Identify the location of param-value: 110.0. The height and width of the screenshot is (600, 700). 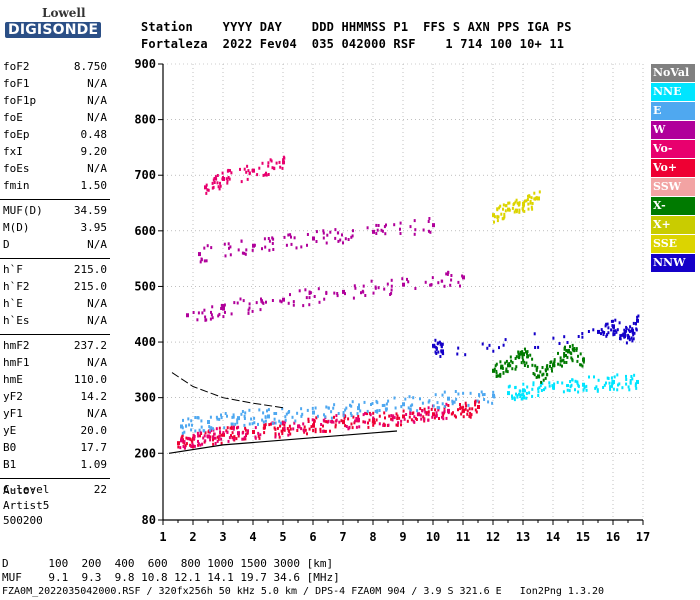
(90, 379).